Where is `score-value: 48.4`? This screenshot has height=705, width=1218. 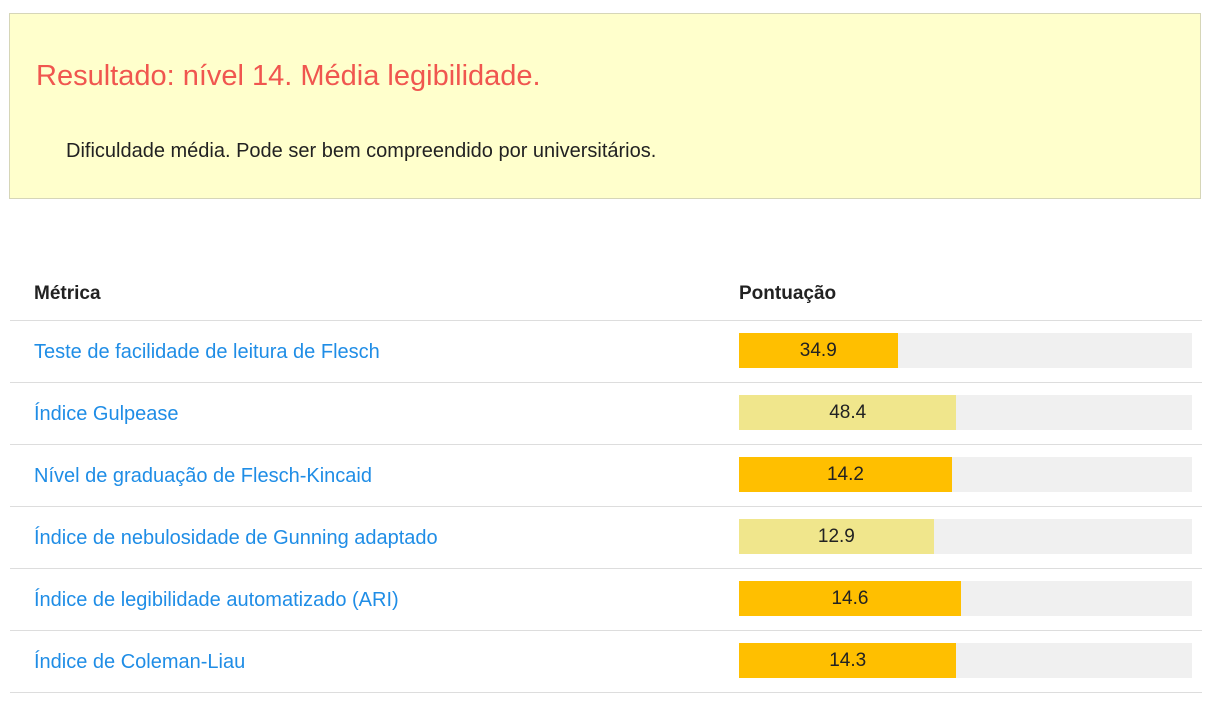
score-value: 48.4 is located at coordinates (848, 412).